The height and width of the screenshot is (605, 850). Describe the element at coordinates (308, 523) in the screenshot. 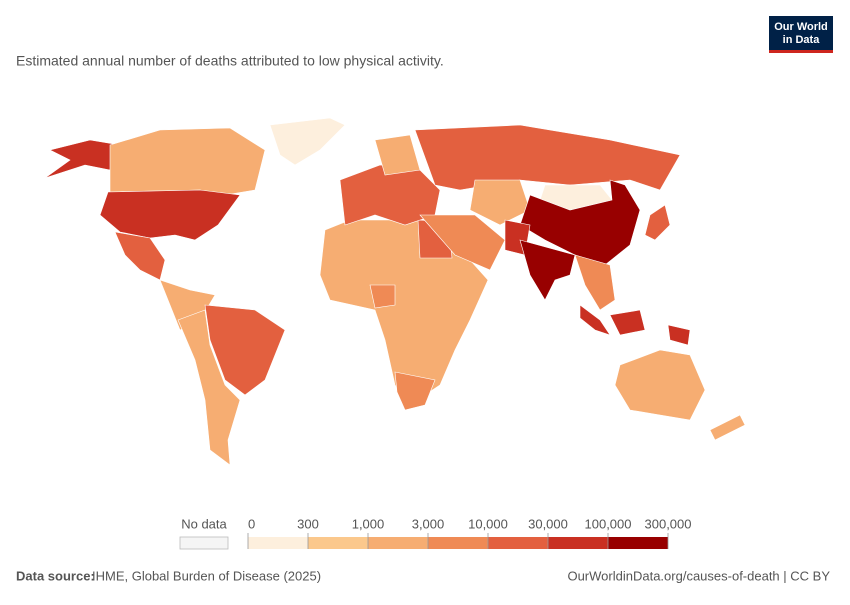

I see `legend-tick-label: 300` at that location.